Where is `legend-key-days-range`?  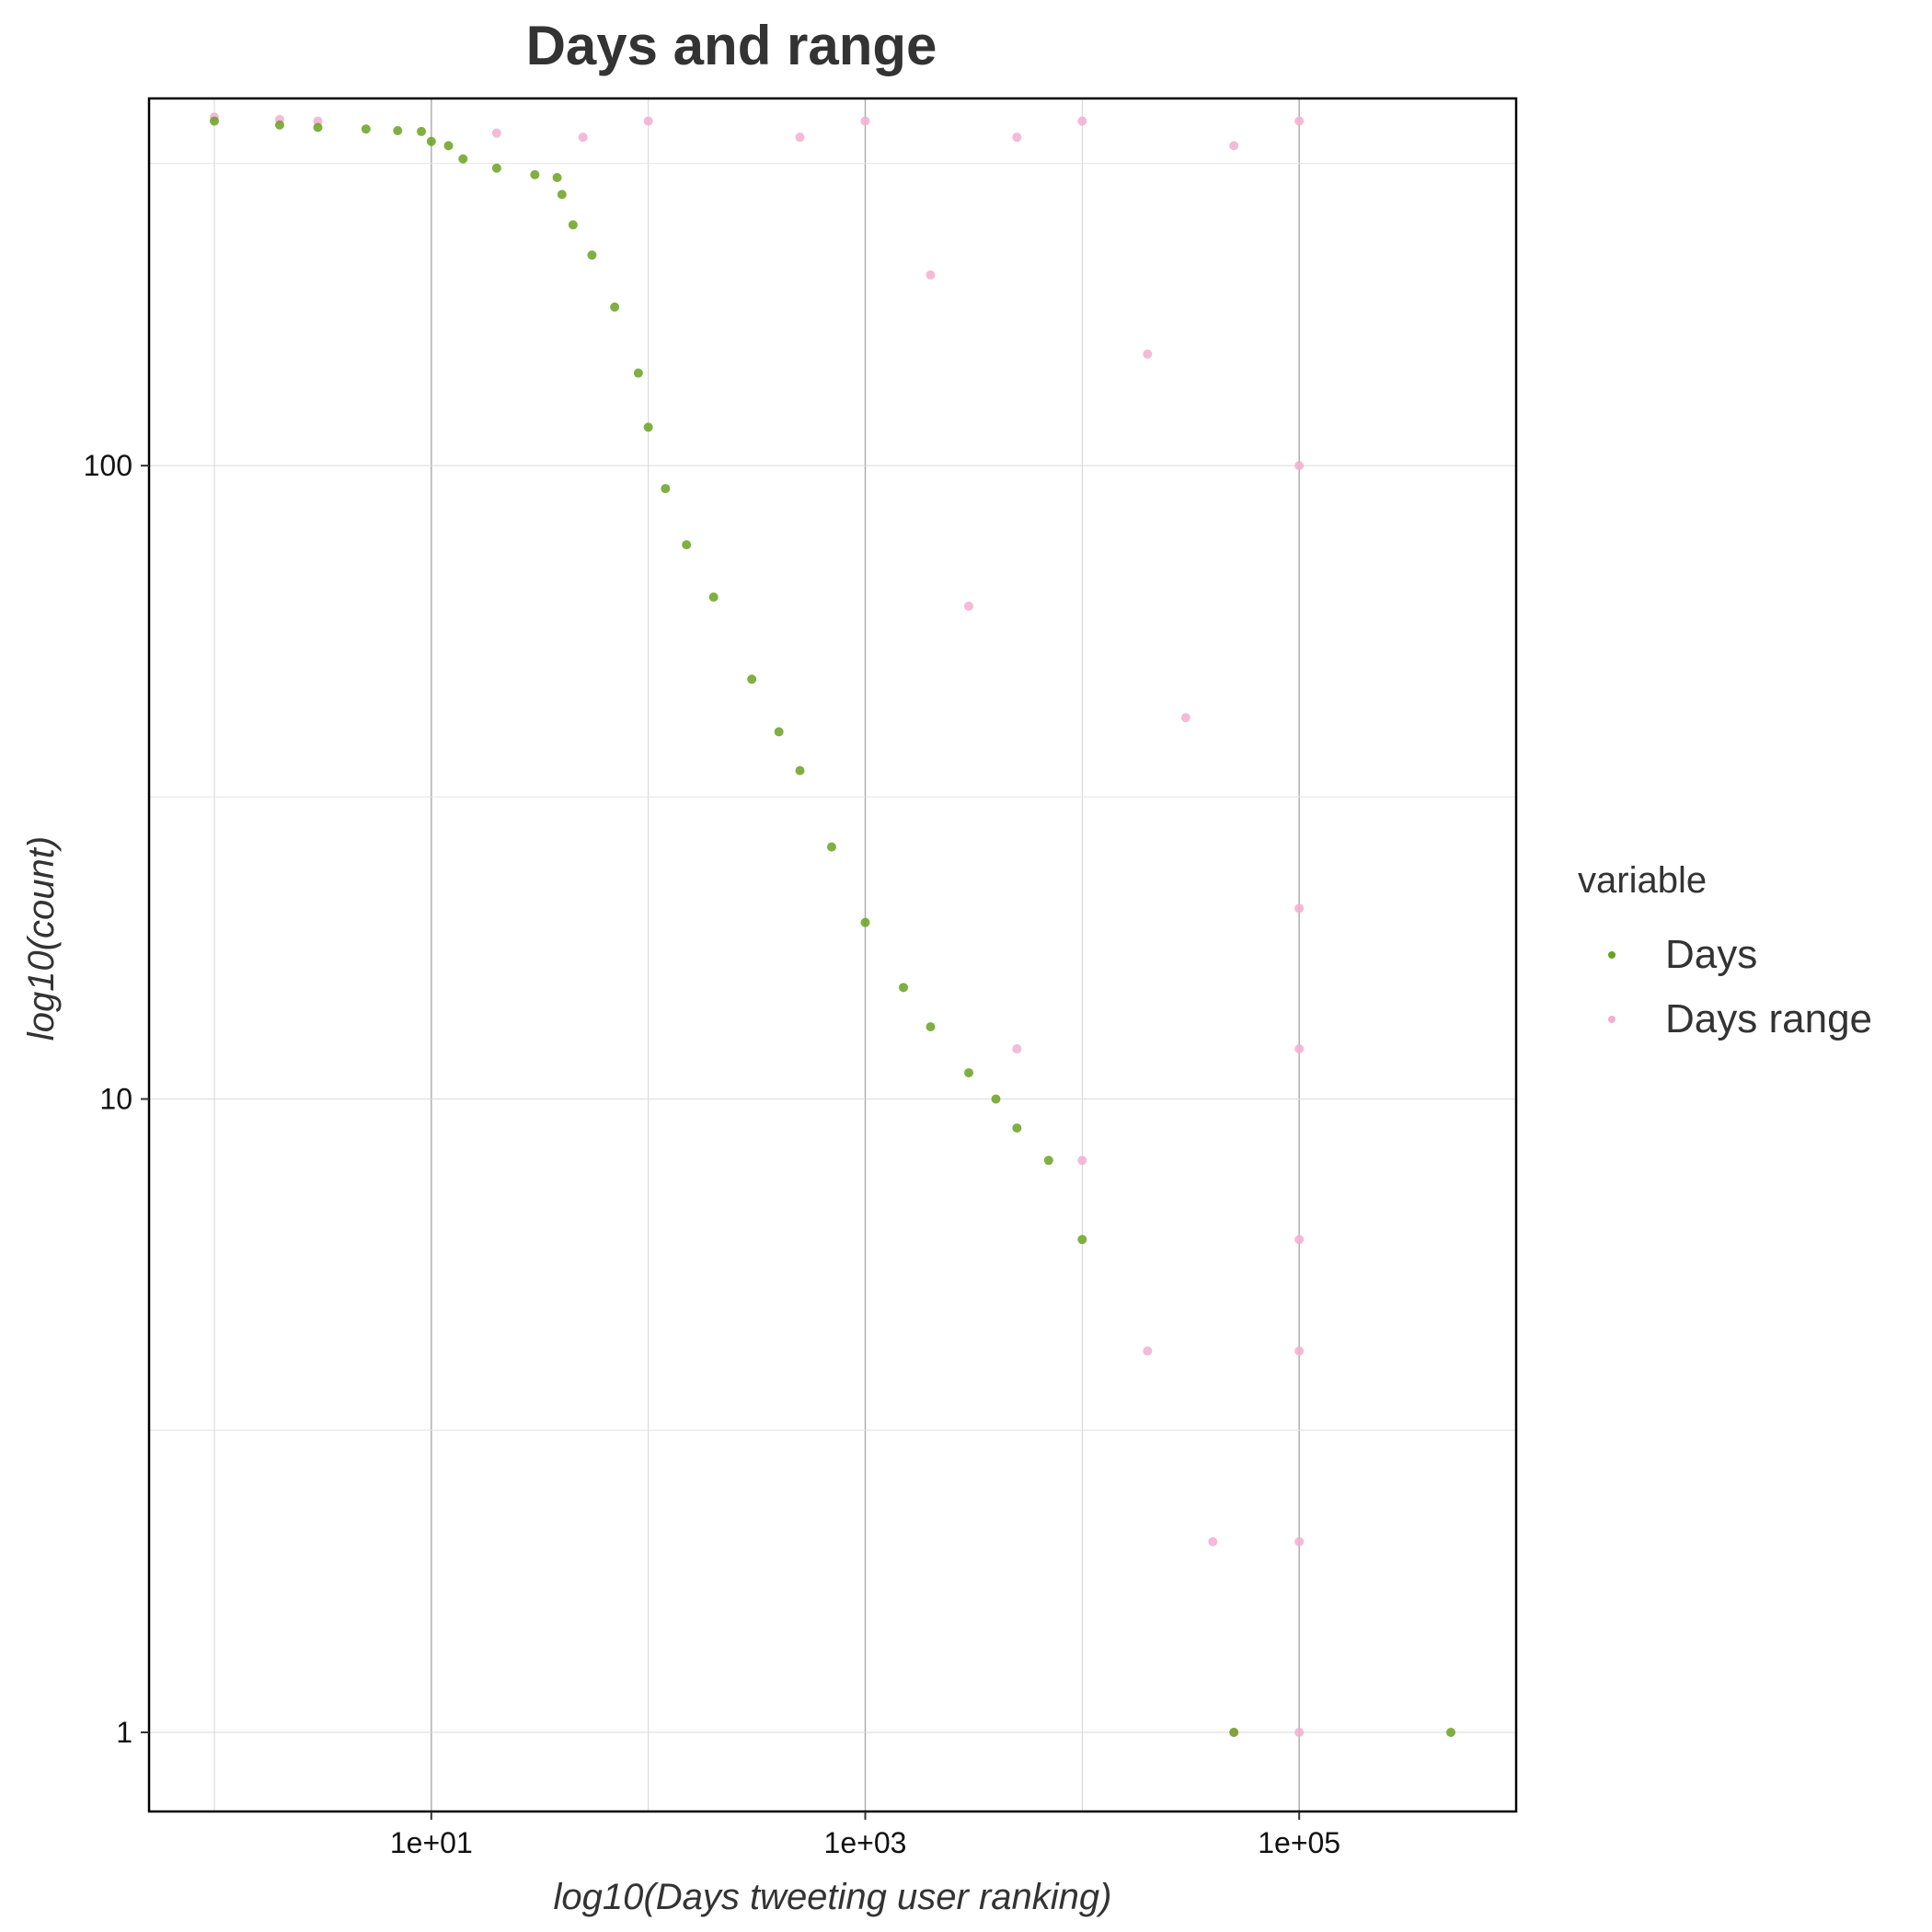
legend-key-days-range is located at coordinates (1612, 1020).